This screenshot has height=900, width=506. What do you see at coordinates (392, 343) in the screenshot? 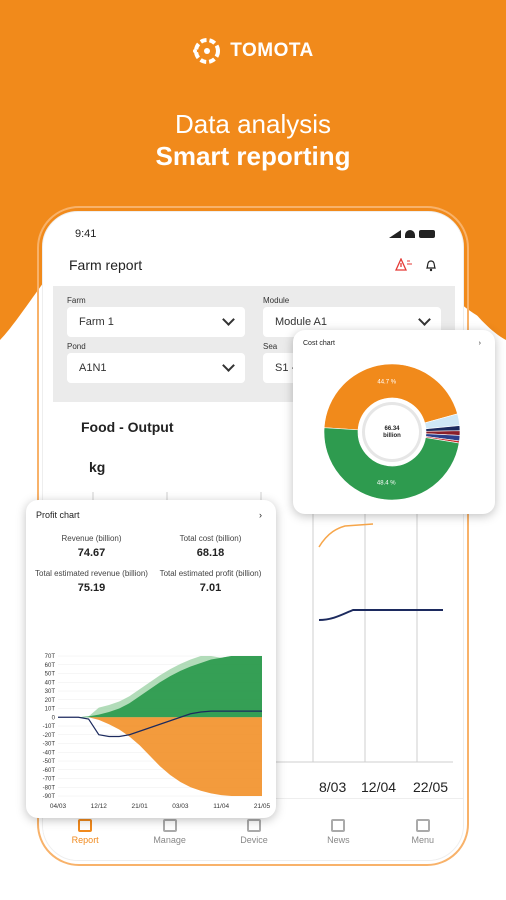
I see `cost-card-header: Cost chart ›` at bounding box center [392, 343].